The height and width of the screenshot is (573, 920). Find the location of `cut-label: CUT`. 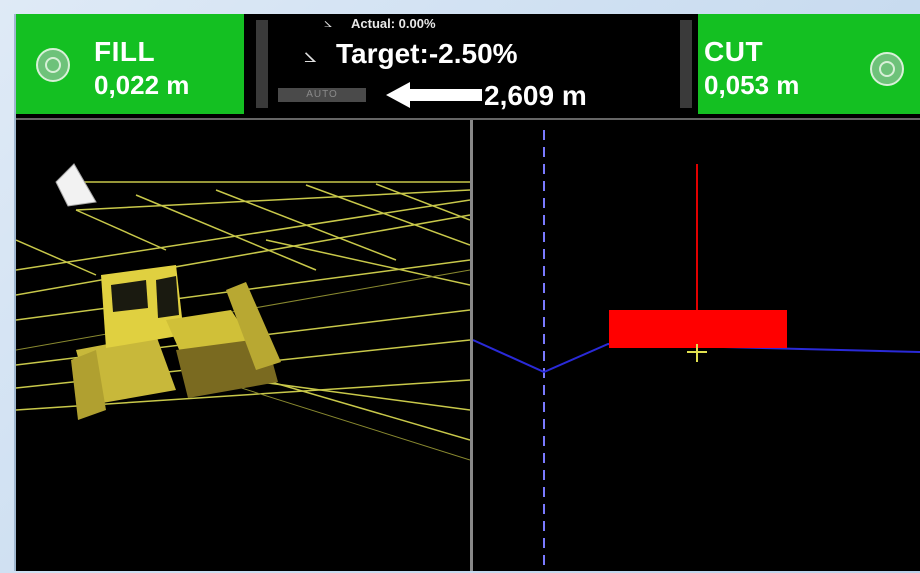

cut-label: CUT is located at coordinates (734, 51).